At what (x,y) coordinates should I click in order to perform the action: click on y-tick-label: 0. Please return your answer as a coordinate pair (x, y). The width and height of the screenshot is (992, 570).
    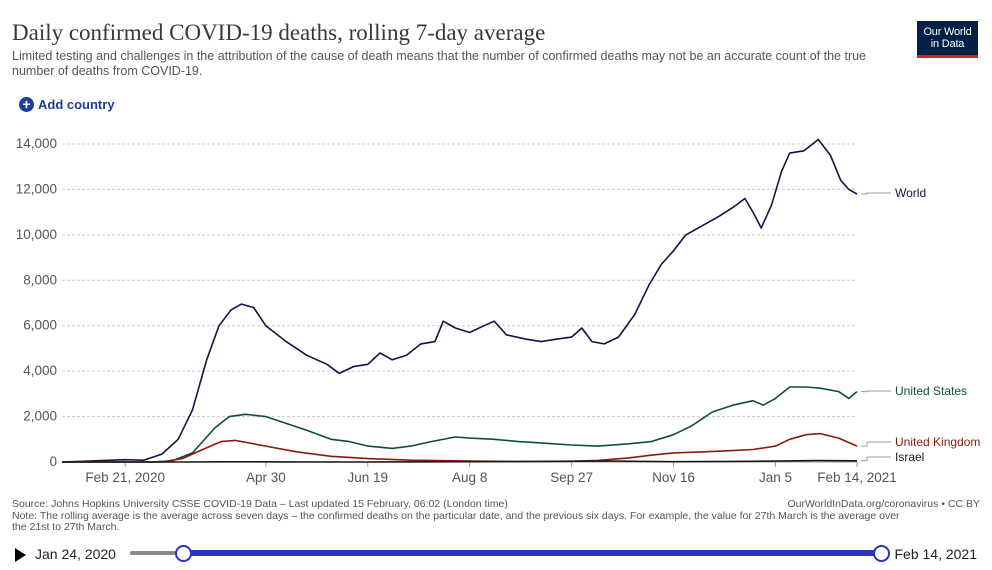
    Looking at the image, I should click on (53, 461).